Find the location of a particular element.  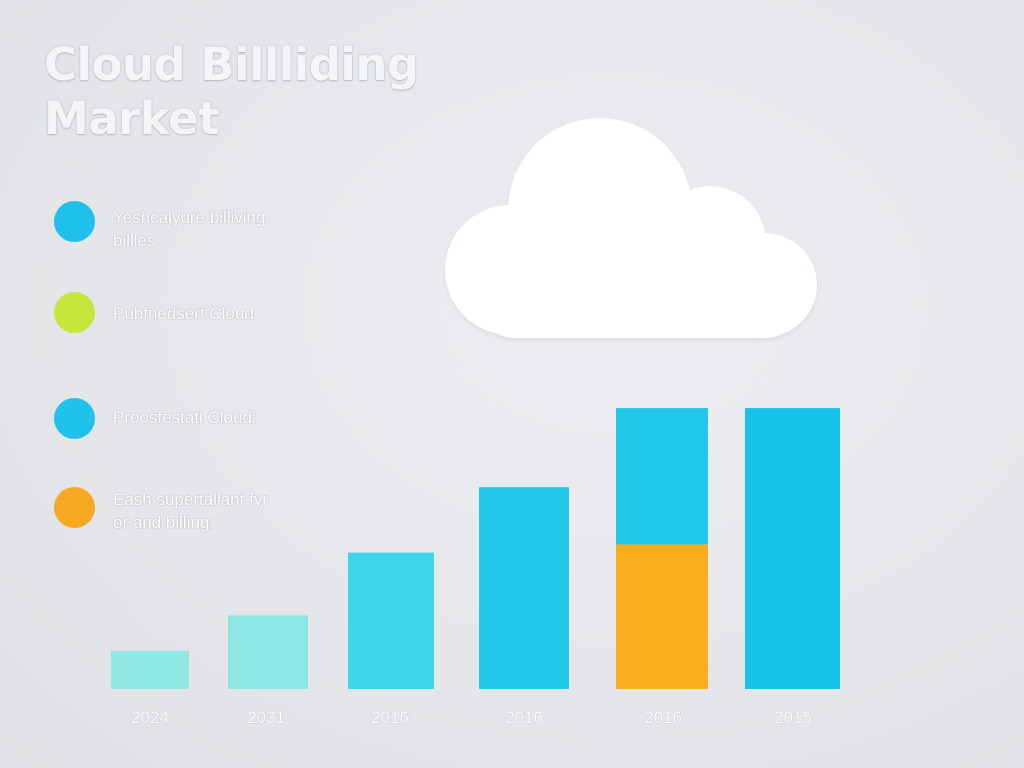

legend-label-line1: Pubfnedsert Cloud is located at coordinates (183, 313).